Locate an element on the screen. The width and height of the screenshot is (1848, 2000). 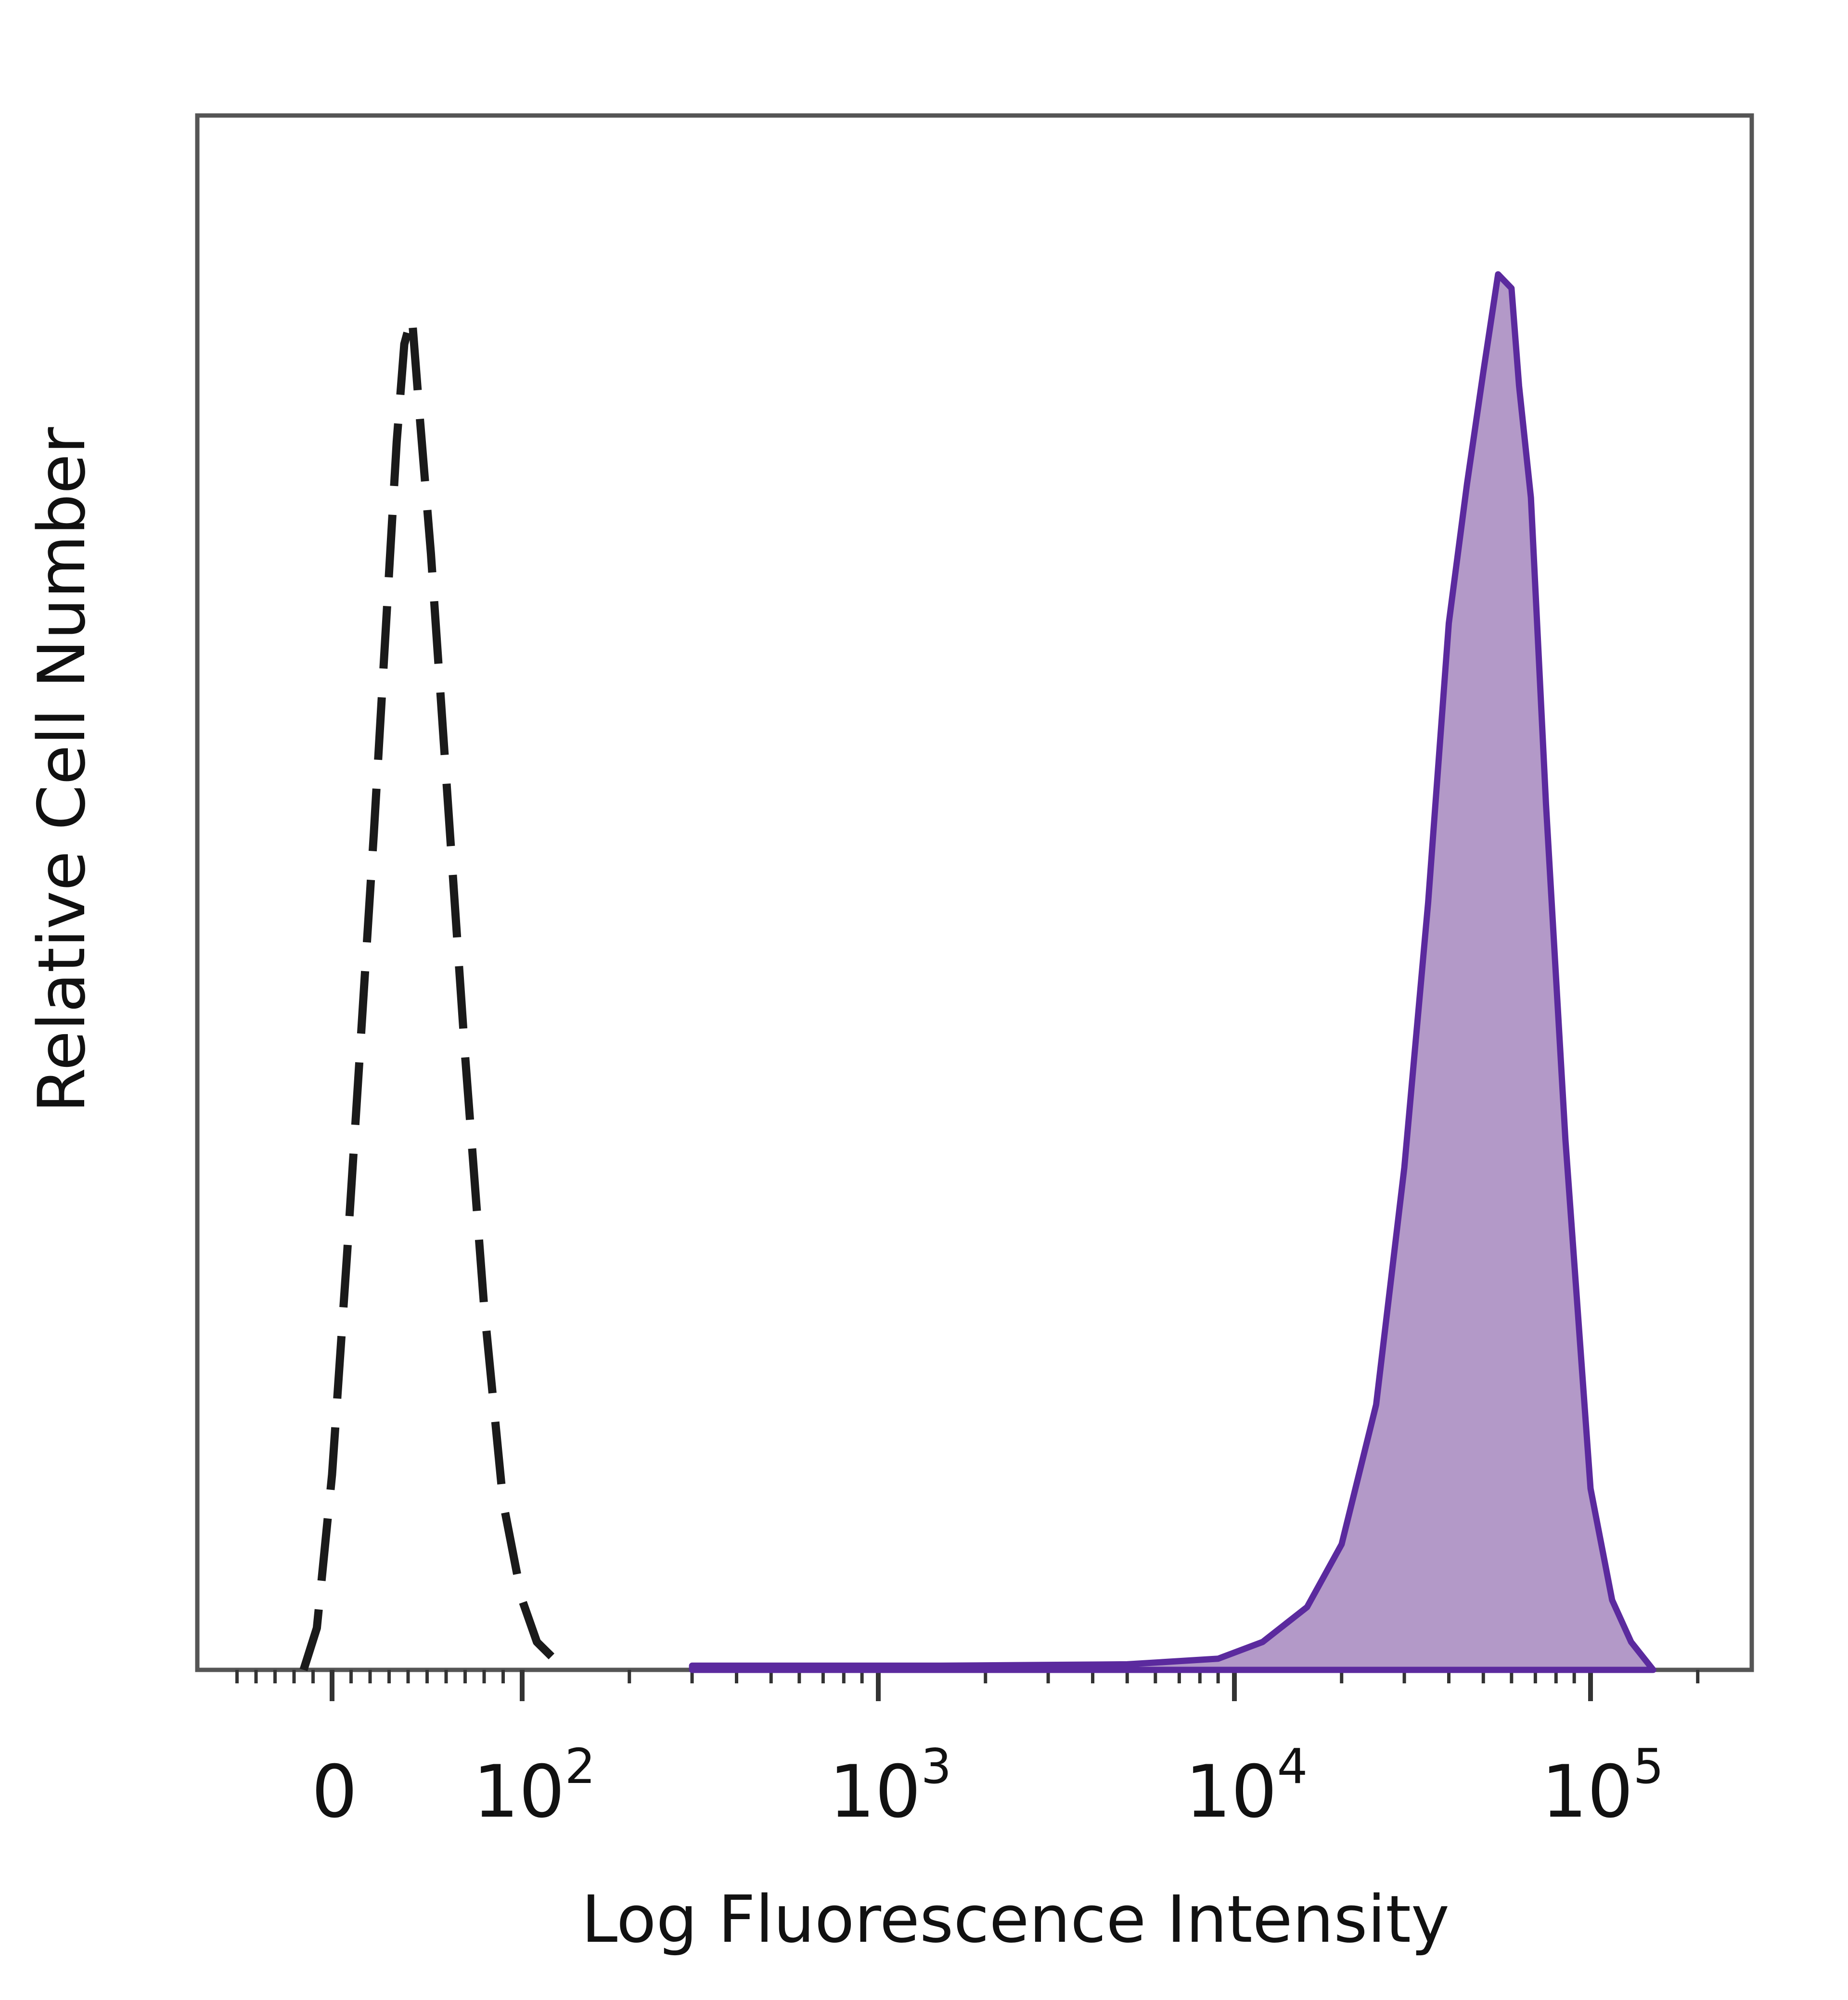
x-axis-title: Log Fluorescence Intensity is located at coordinates (1015, 1919).